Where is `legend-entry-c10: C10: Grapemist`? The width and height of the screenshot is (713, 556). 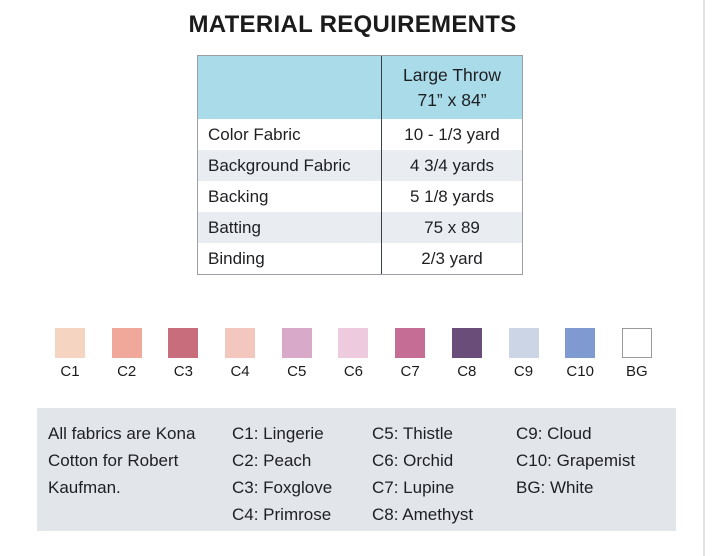
legend-entry-c10: C10: Grapemist is located at coordinates (576, 460).